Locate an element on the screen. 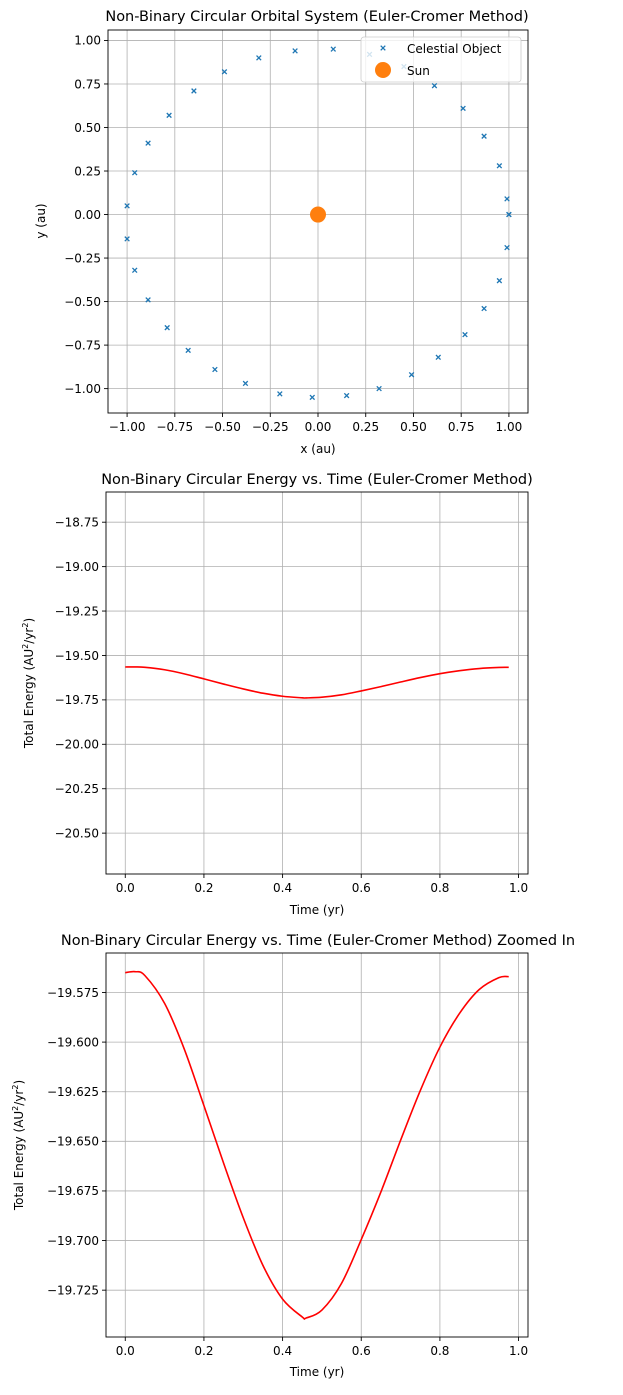  orbit-y-tick-label: 0.75 is located at coordinates (87, 84).